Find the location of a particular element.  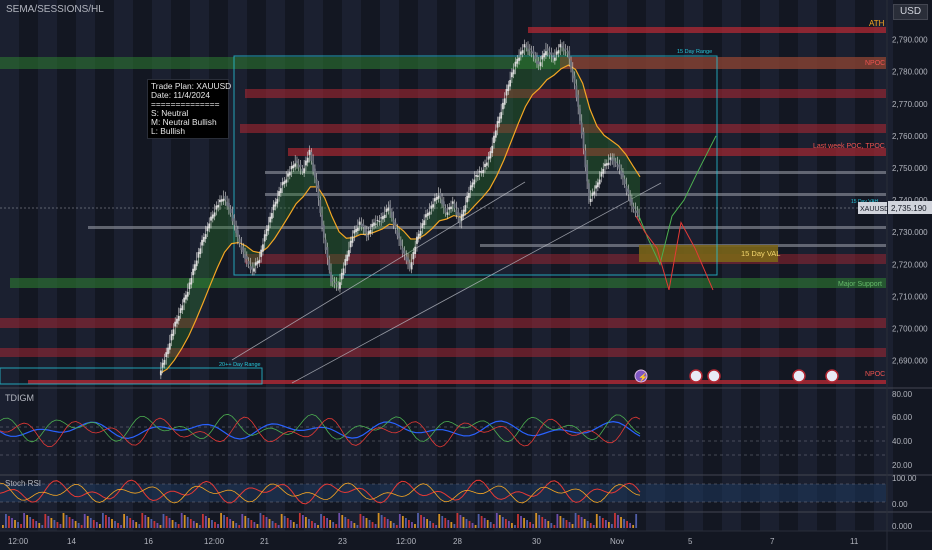

lightning-event-icon is located at coordinates (641, 376).